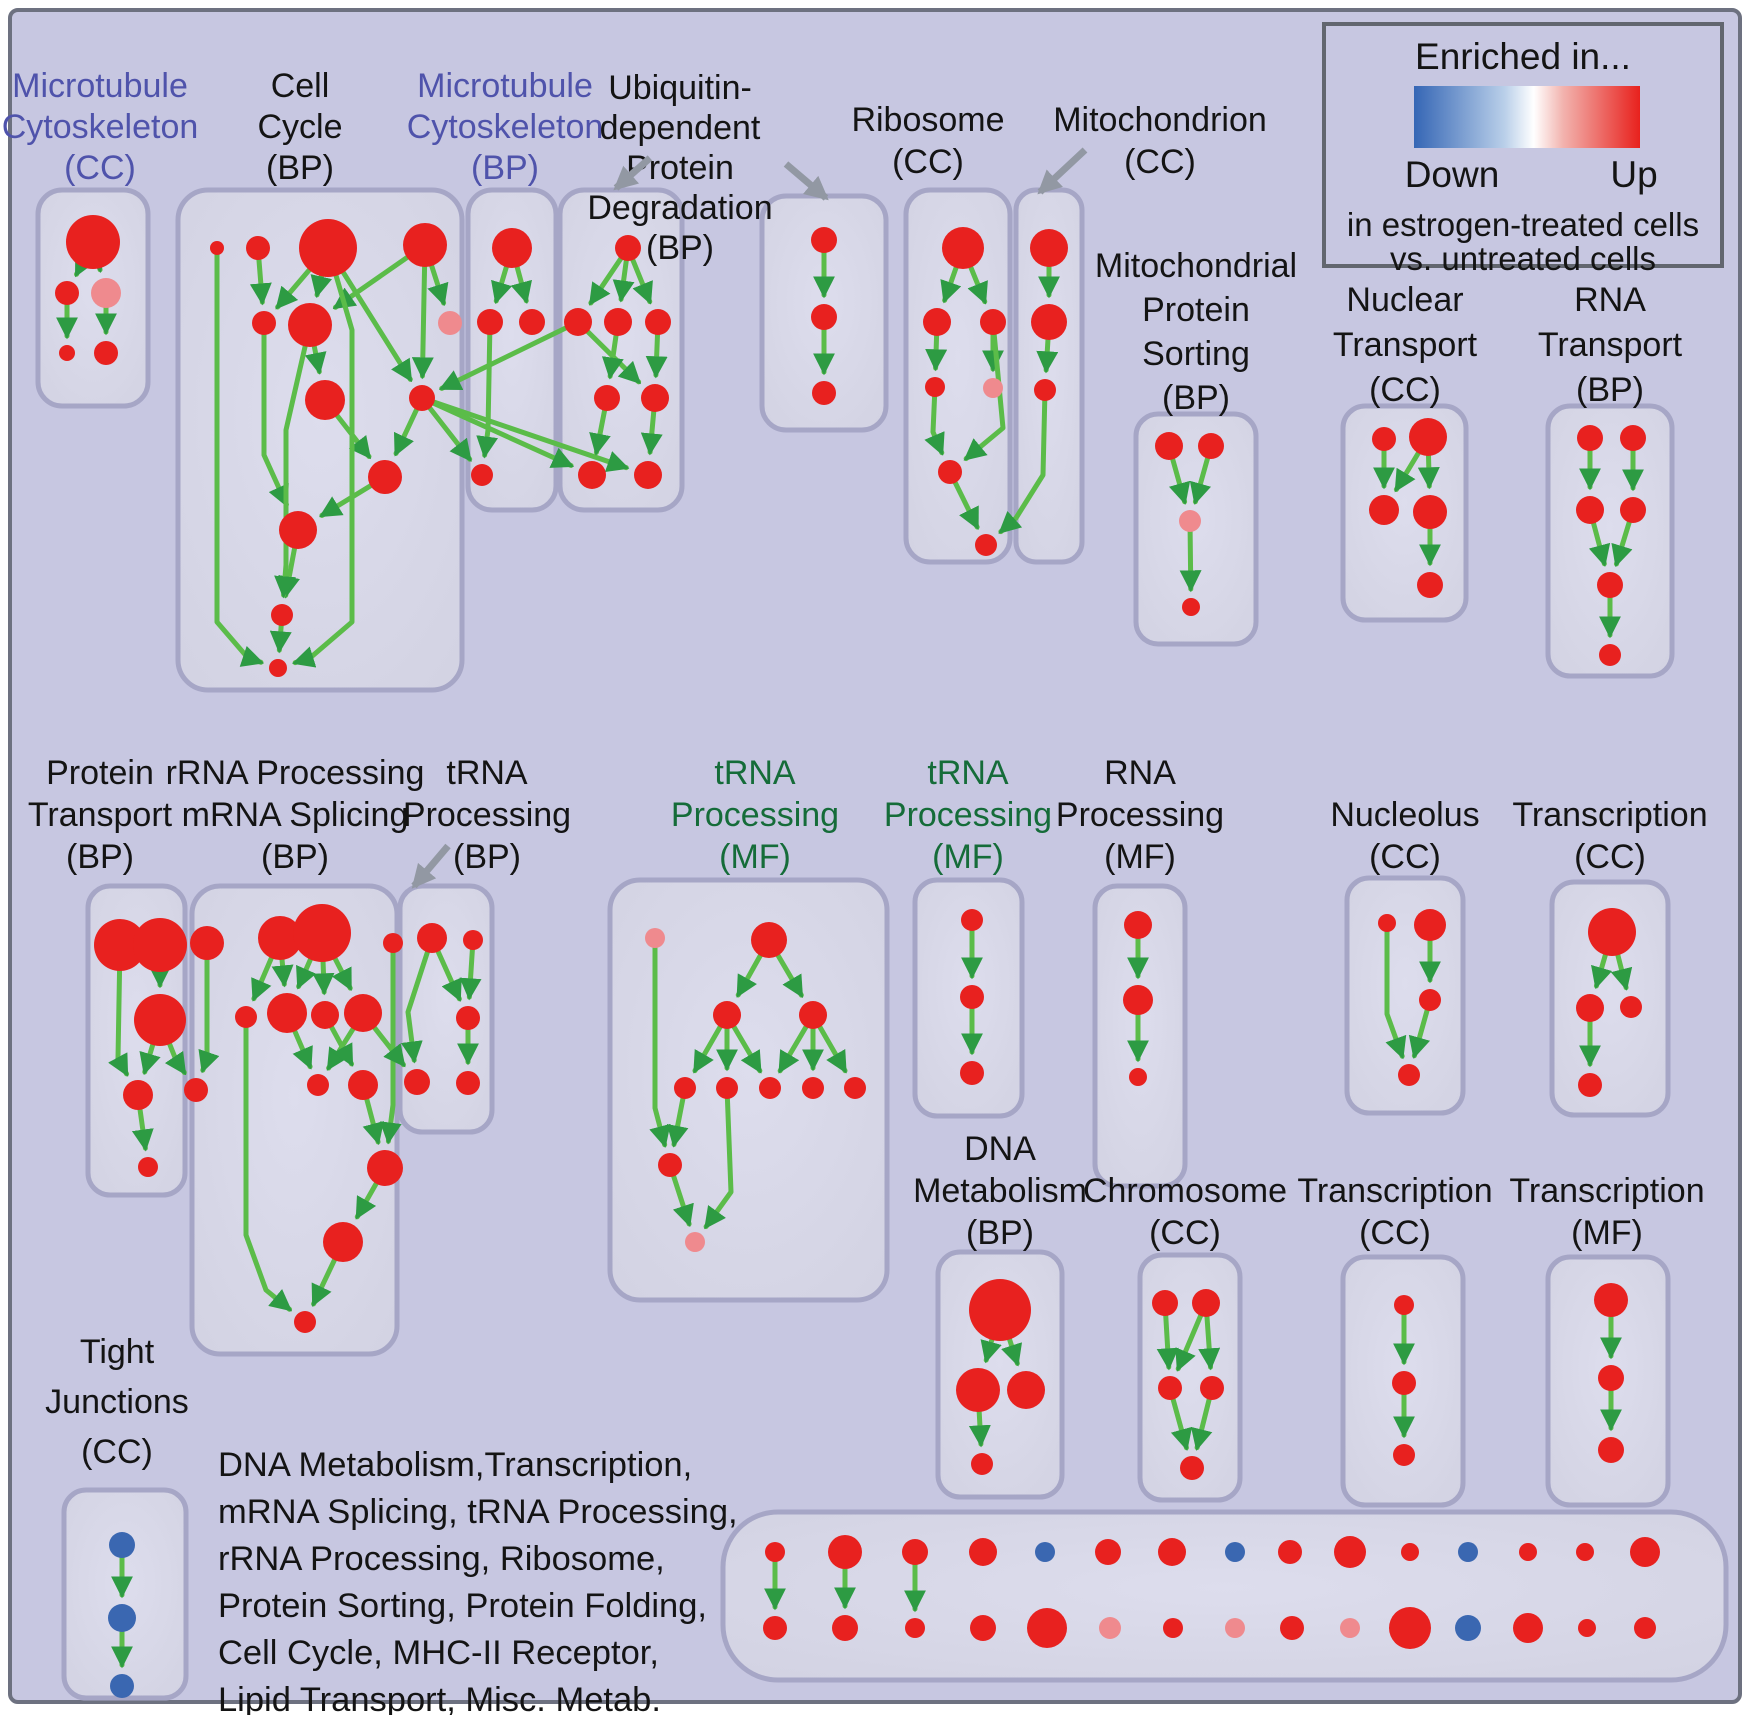 This screenshot has width=1750, height=1715. I want to click on category-label: Nucleolus (CC), so click(1404, 836).